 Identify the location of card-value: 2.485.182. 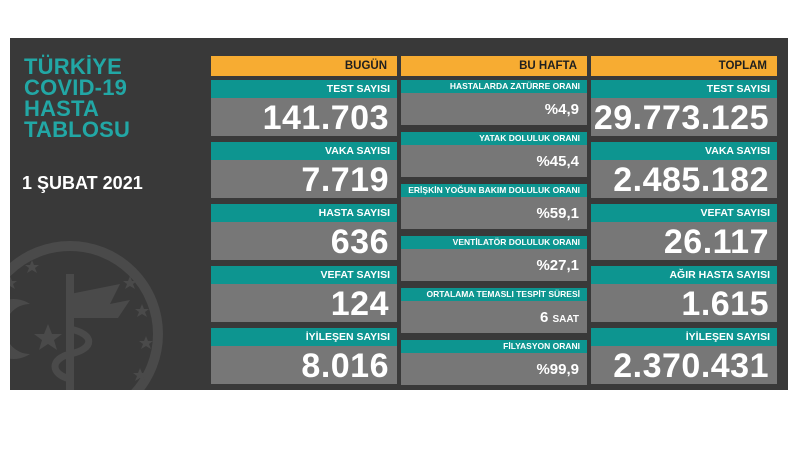
(684, 179).